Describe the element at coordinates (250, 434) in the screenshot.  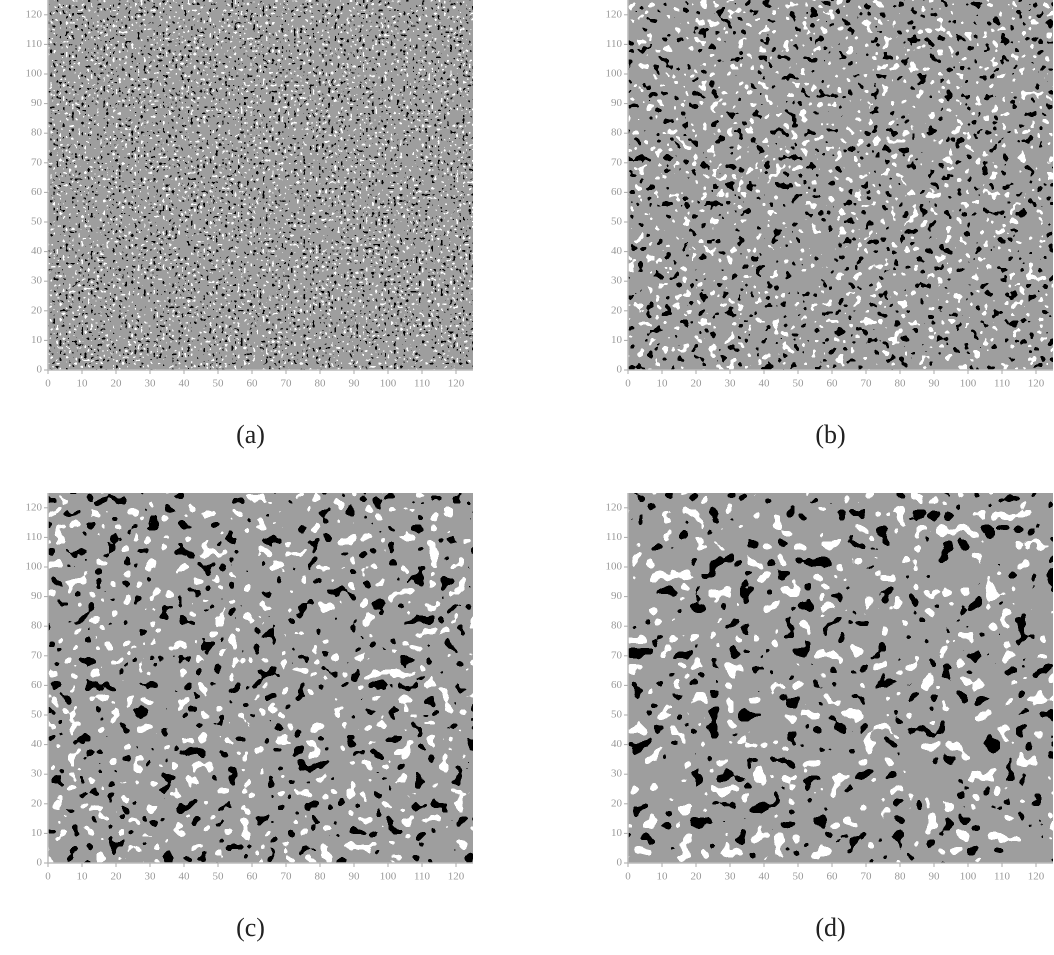
I see `caption: (a)` at that location.